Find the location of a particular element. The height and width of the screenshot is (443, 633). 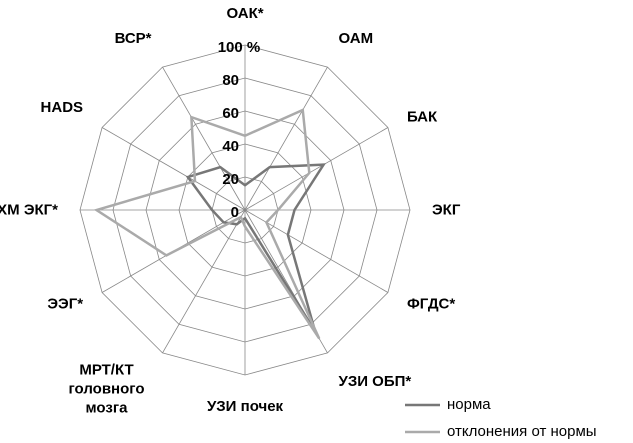

series-line is located at coordinates (255, 248).